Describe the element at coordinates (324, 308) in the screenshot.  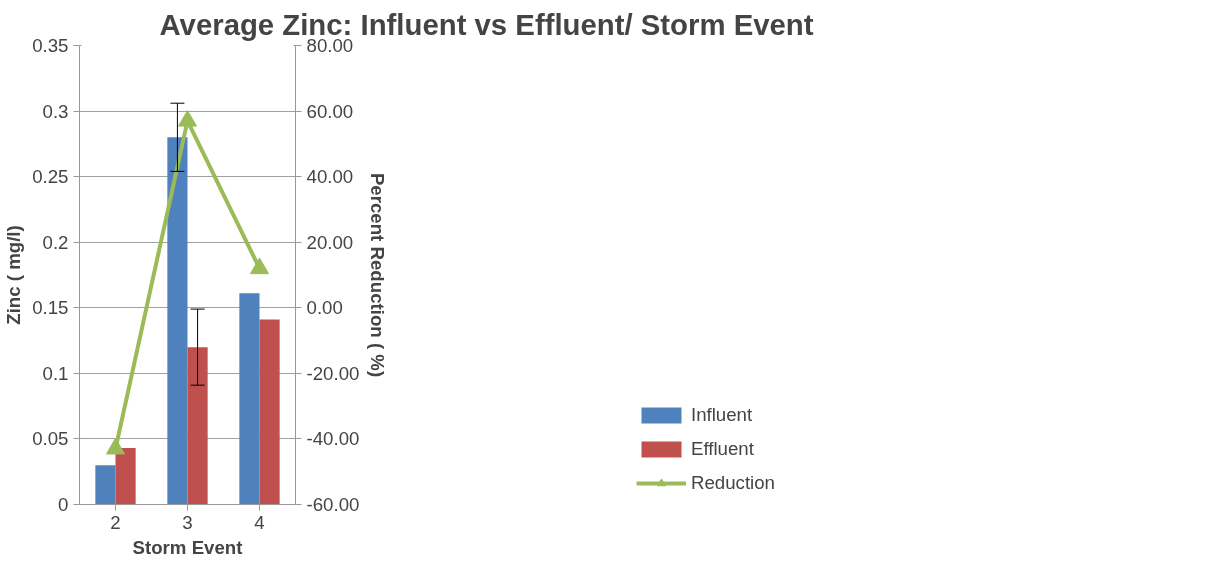
I see `y2-tick-label: 0.00` at that location.